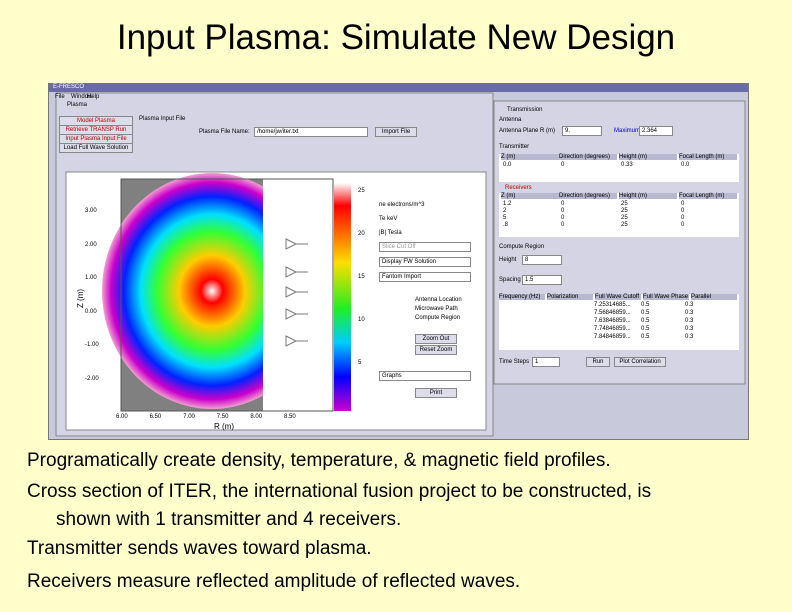 This screenshot has width=792, height=612. Describe the element at coordinates (388, 219) in the screenshot. I see `radio-option: Te keV` at that location.